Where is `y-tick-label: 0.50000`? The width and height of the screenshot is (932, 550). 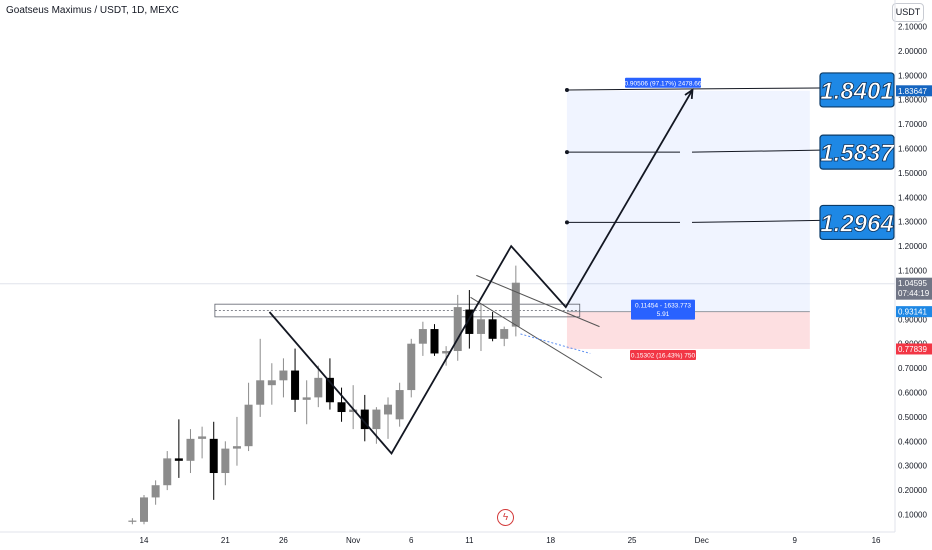
y-tick-label: 0.50000 is located at coordinates (912, 417).